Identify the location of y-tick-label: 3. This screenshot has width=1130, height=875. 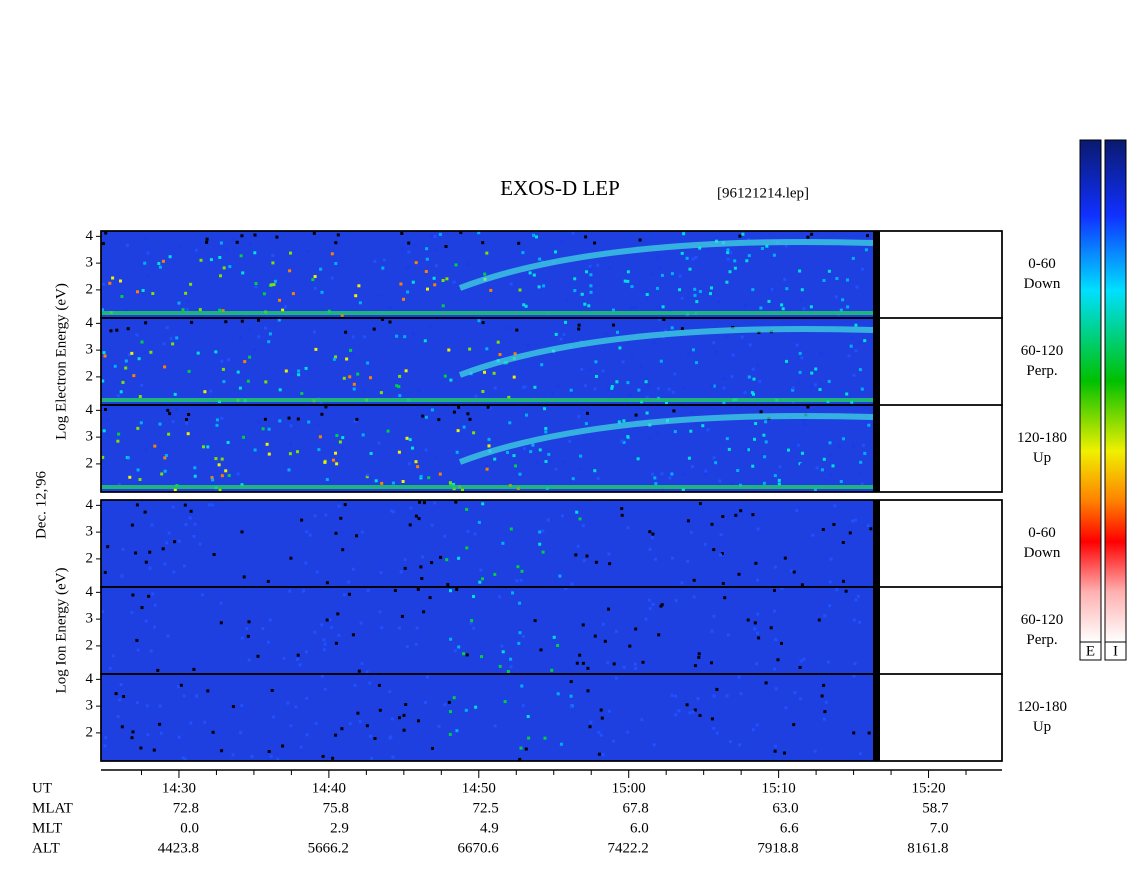
(90, 350).